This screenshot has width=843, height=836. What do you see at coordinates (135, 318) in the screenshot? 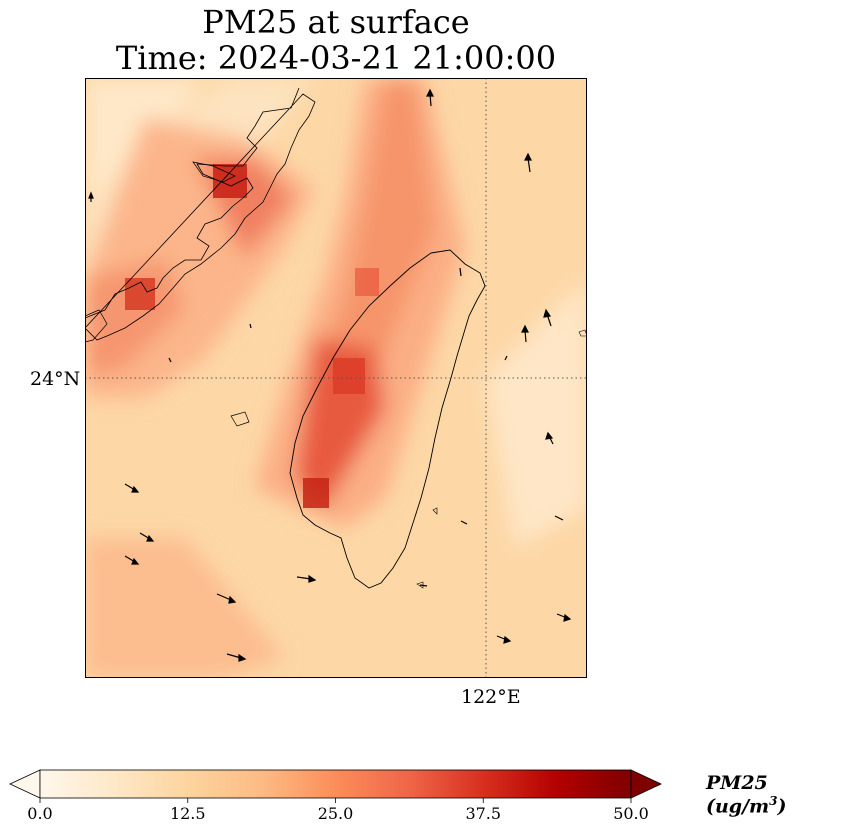
I see `plume-fujian-south` at bounding box center [135, 318].